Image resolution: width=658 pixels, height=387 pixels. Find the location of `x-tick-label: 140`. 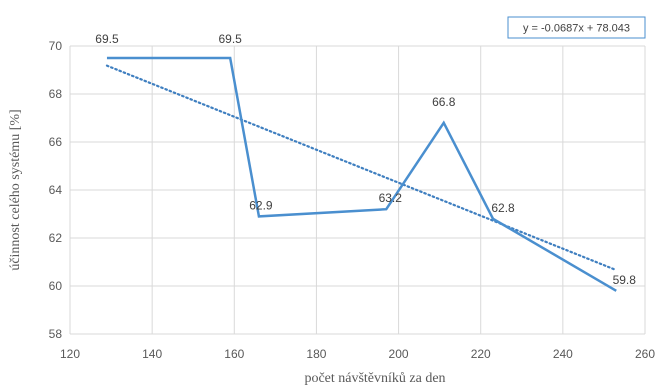

x-tick-label: 140 is located at coordinates (152, 354).